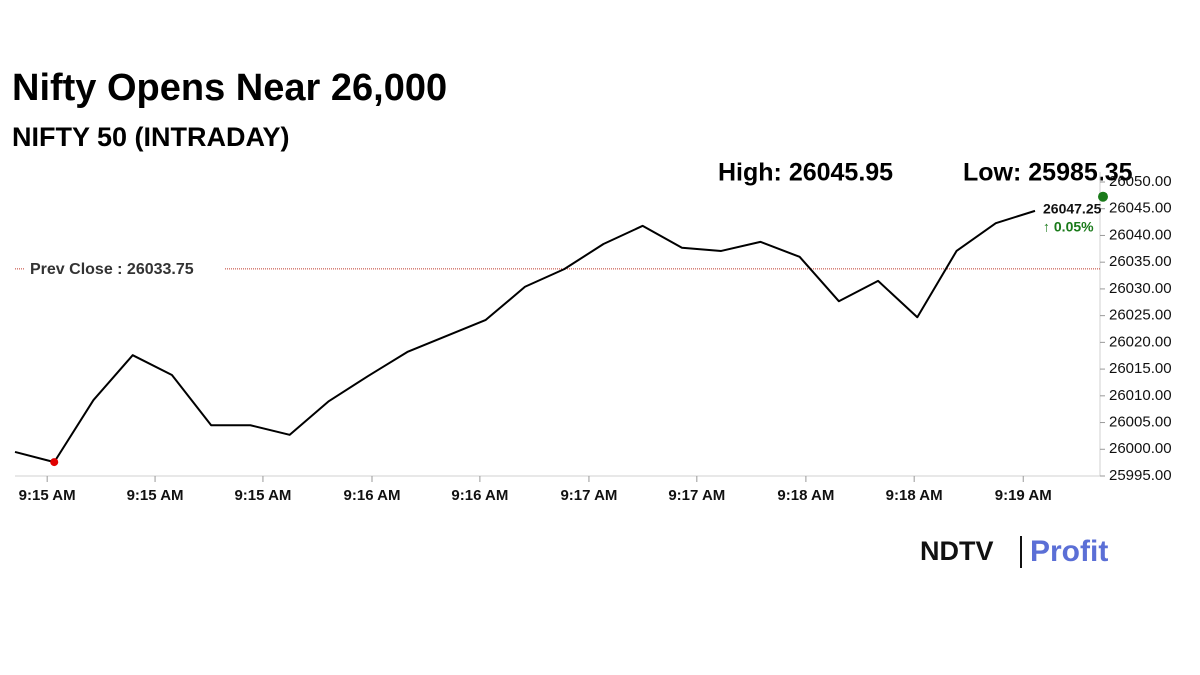 This screenshot has width=1200, height=675. Describe the element at coordinates (1140, 315) in the screenshot. I see `y-tick-label: 26025.00` at that location.